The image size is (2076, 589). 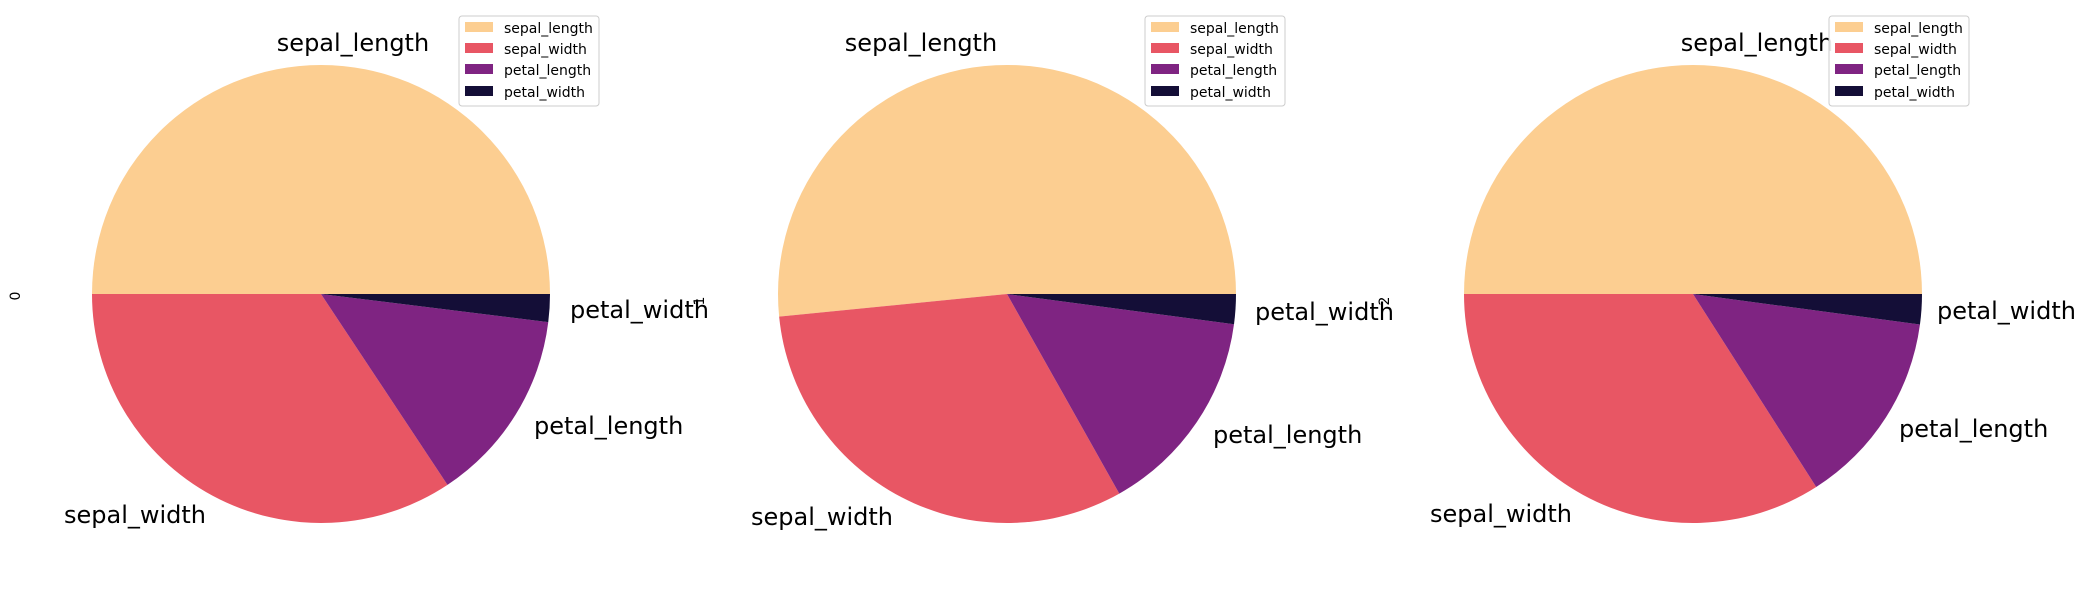 What do you see at coordinates (353, 43) in the screenshot?
I see `slice-label-0-0: sepal_length` at bounding box center [353, 43].